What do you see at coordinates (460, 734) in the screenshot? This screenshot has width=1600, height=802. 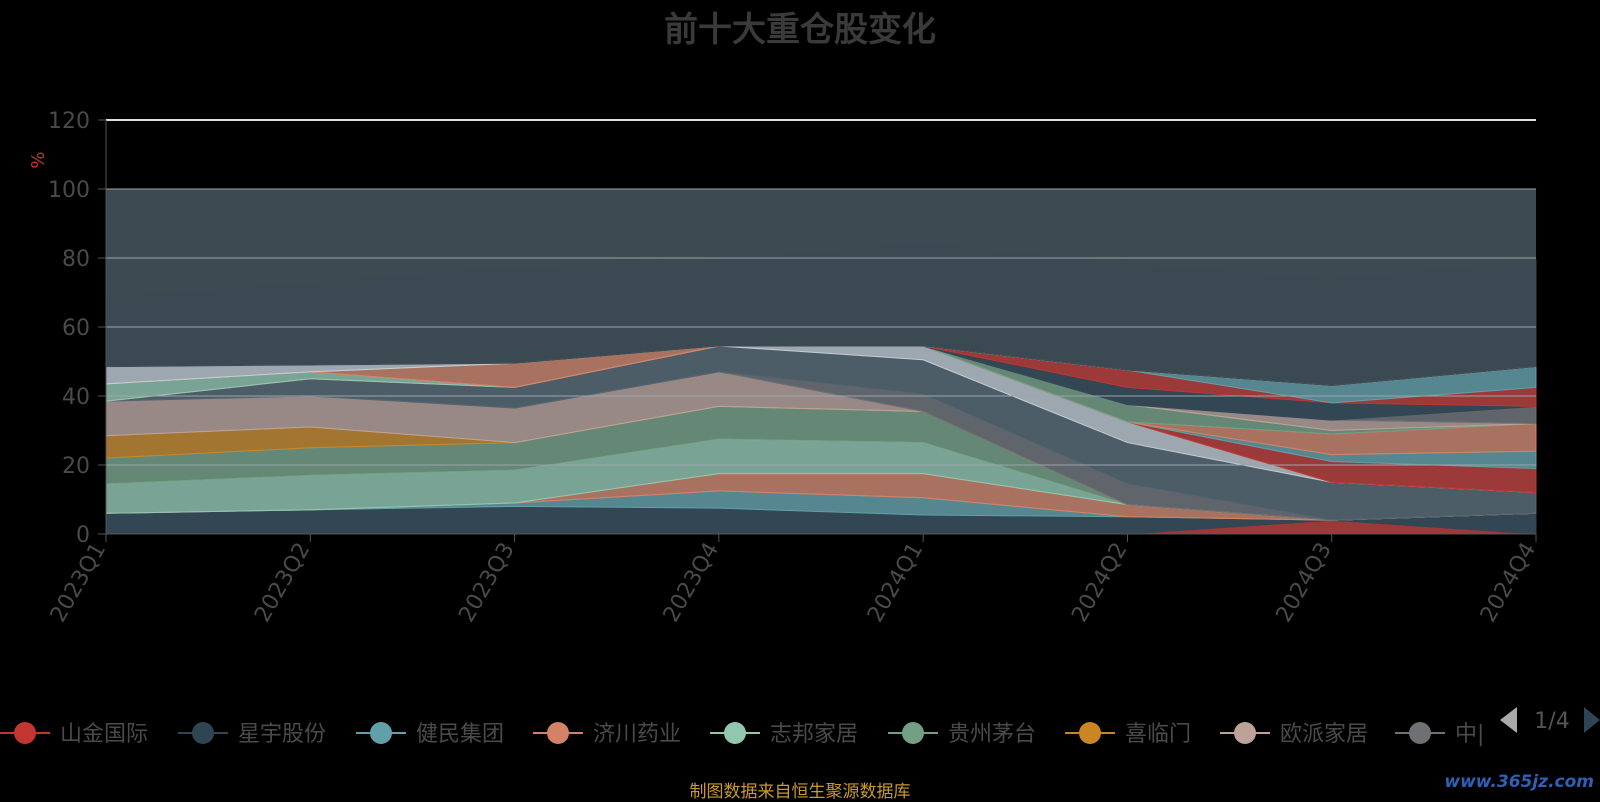 I see `legend-label: 健民集团` at bounding box center [460, 734].